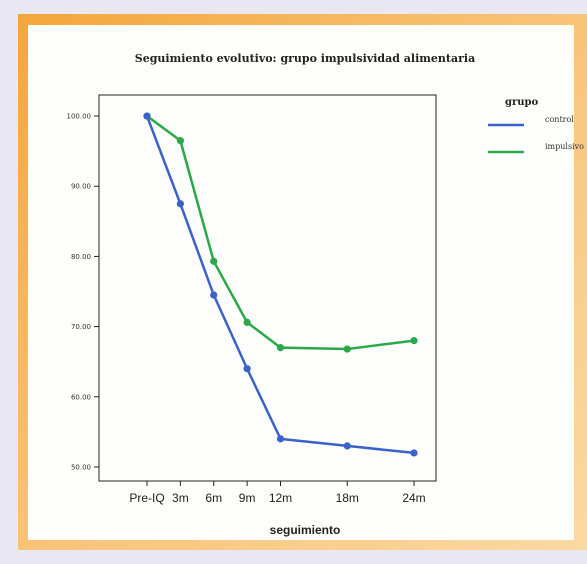  What do you see at coordinates (81, 257) in the screenshot?
I see `y-tick-label: 80.00` at bounding box center [81, 257].